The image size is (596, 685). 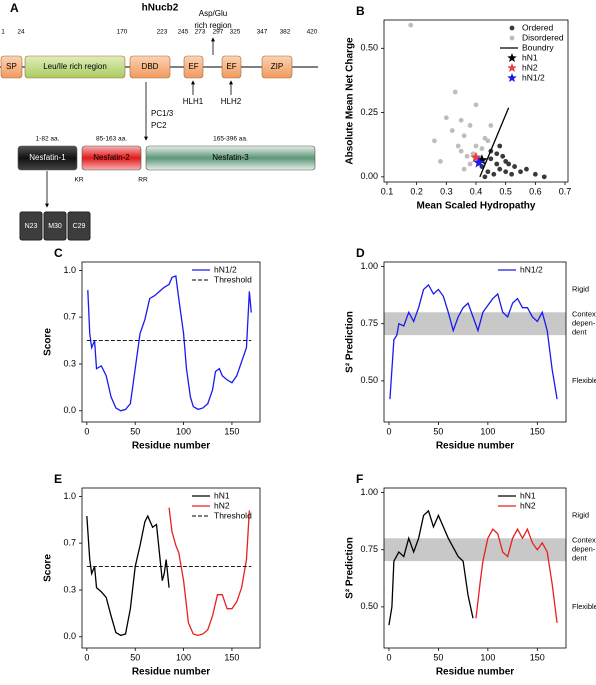 I want to click on fragment-range: 85-163 aa., so click(x=111, y=139).